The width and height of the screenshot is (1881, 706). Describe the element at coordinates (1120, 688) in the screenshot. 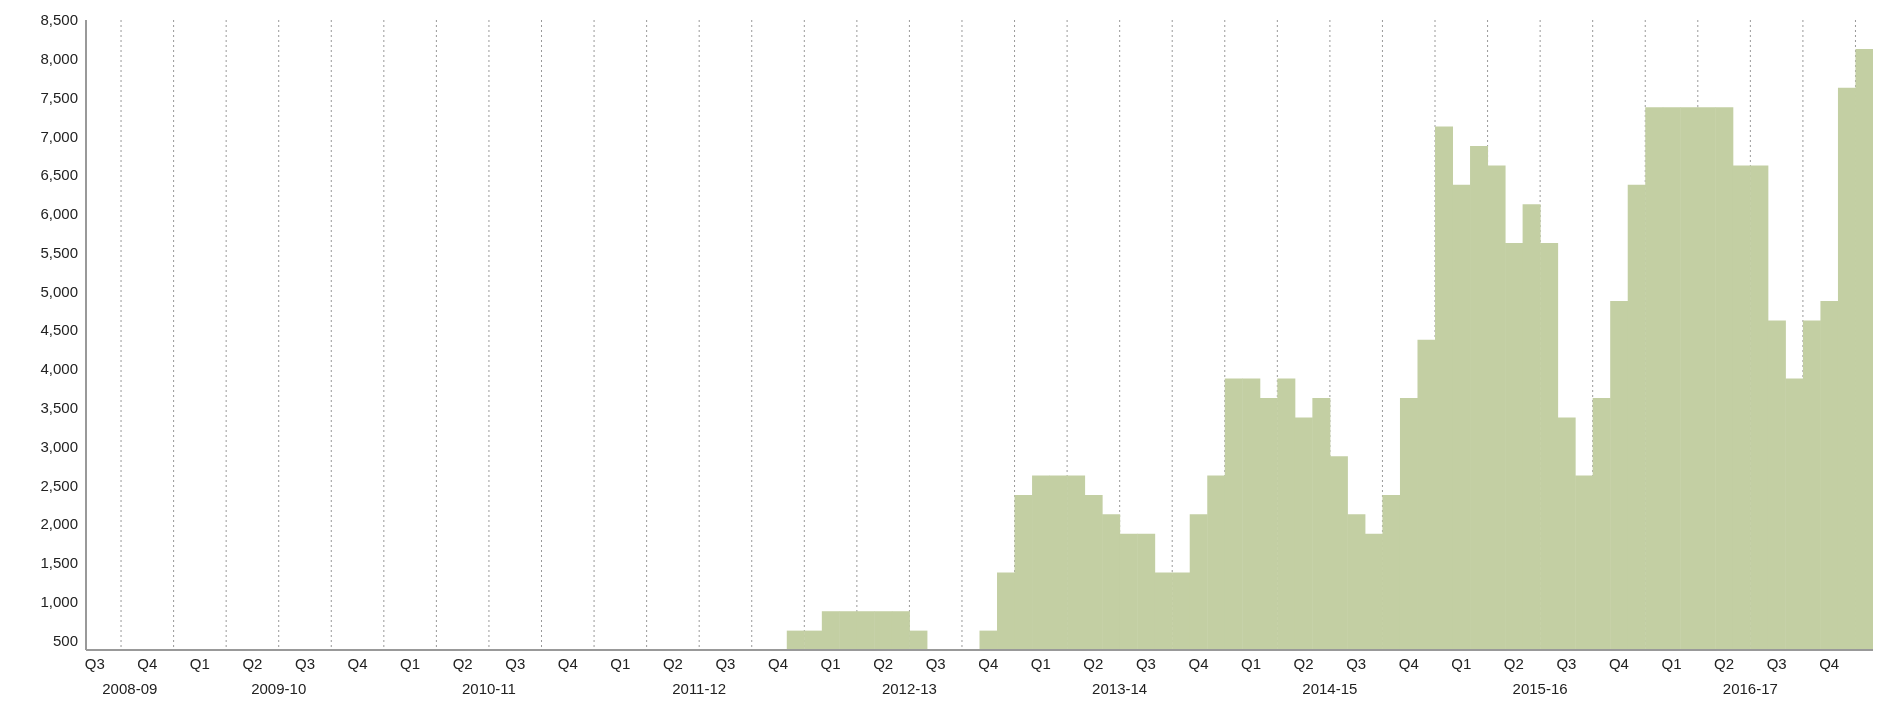

I see `text: 2013-14` at that location.